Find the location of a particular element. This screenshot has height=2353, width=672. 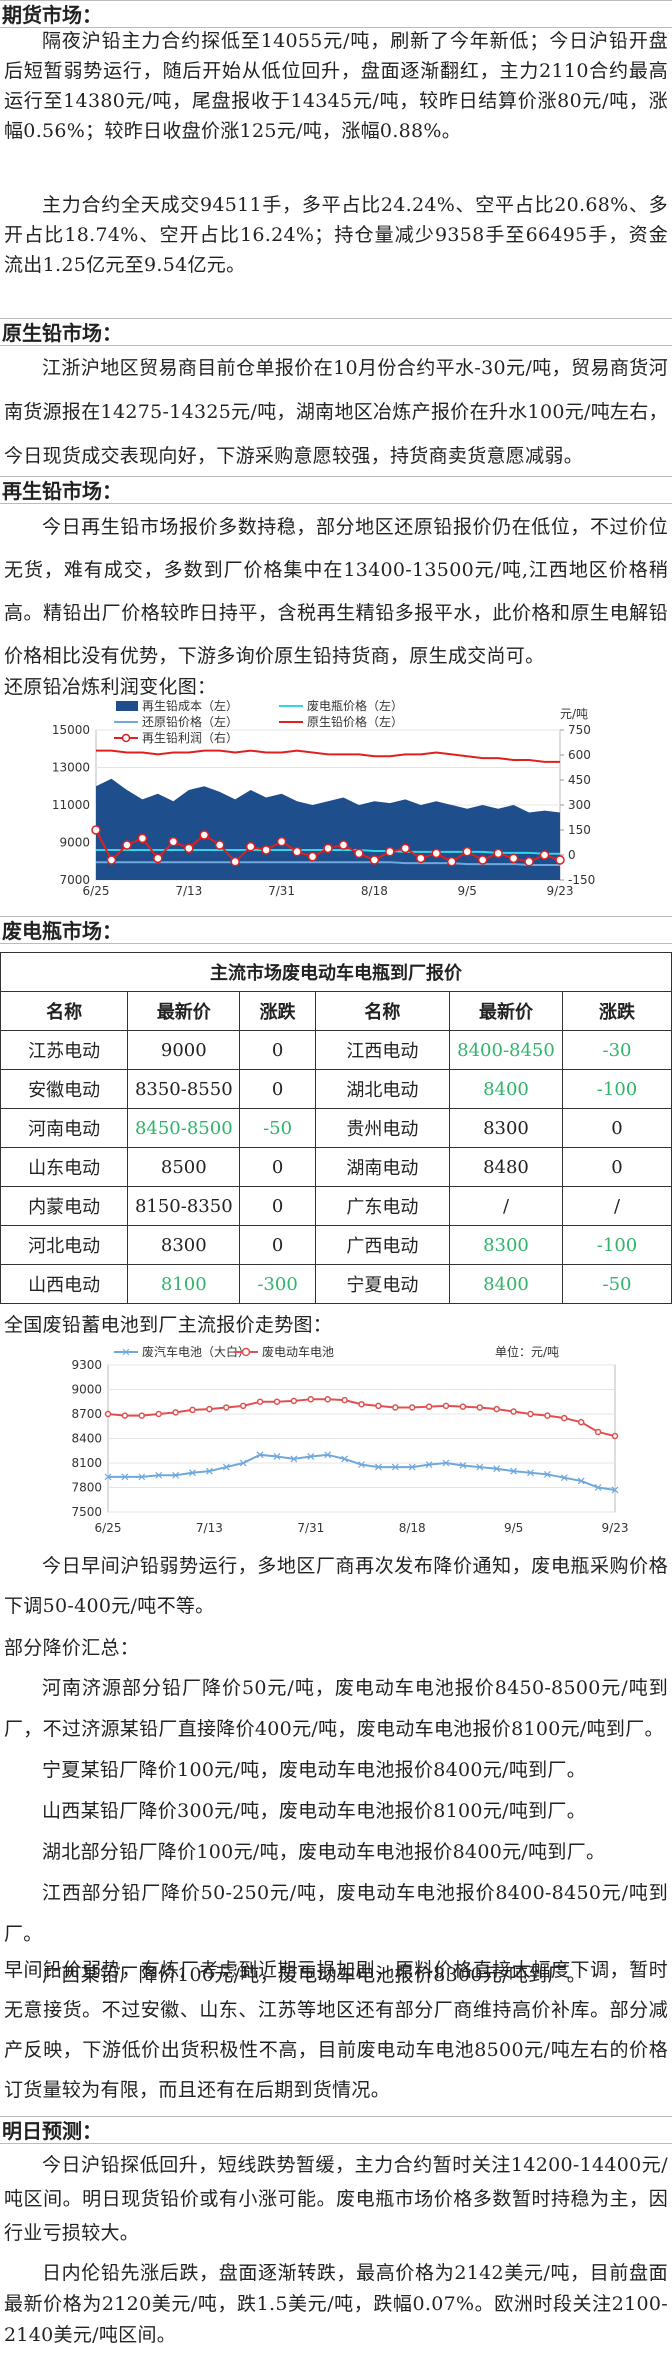

table-cell: 8500 is located at coordinates (184, 1167).